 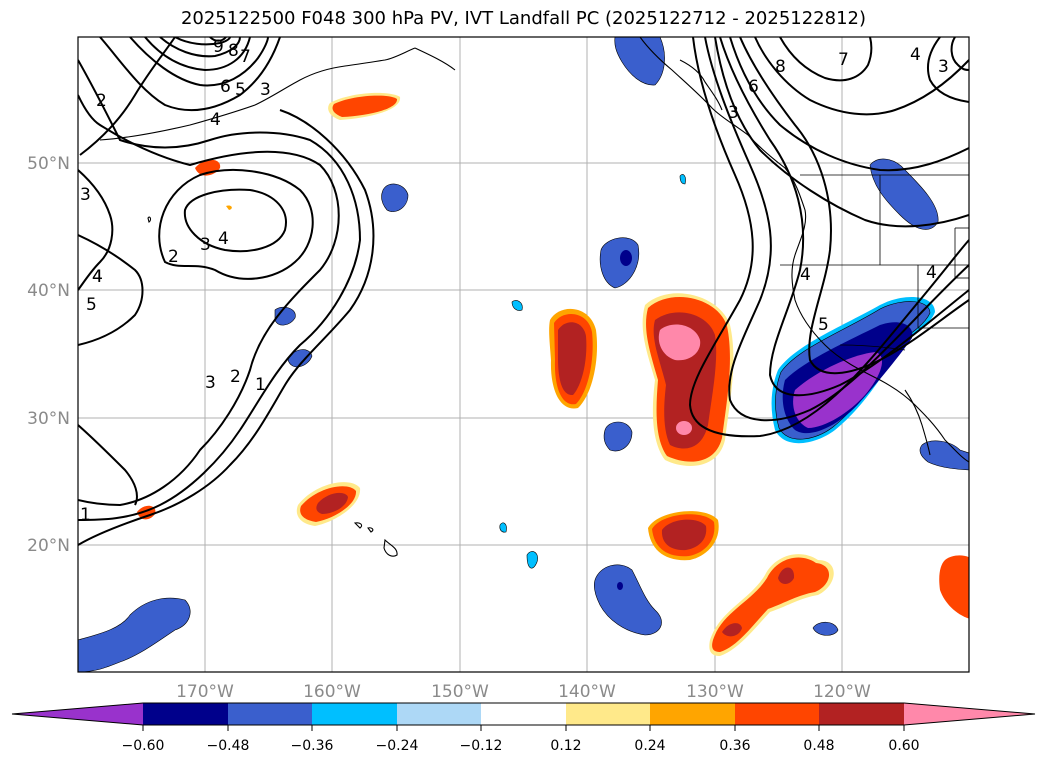 I want to click on lon-label: 120°W, so click(x=842, y=692).